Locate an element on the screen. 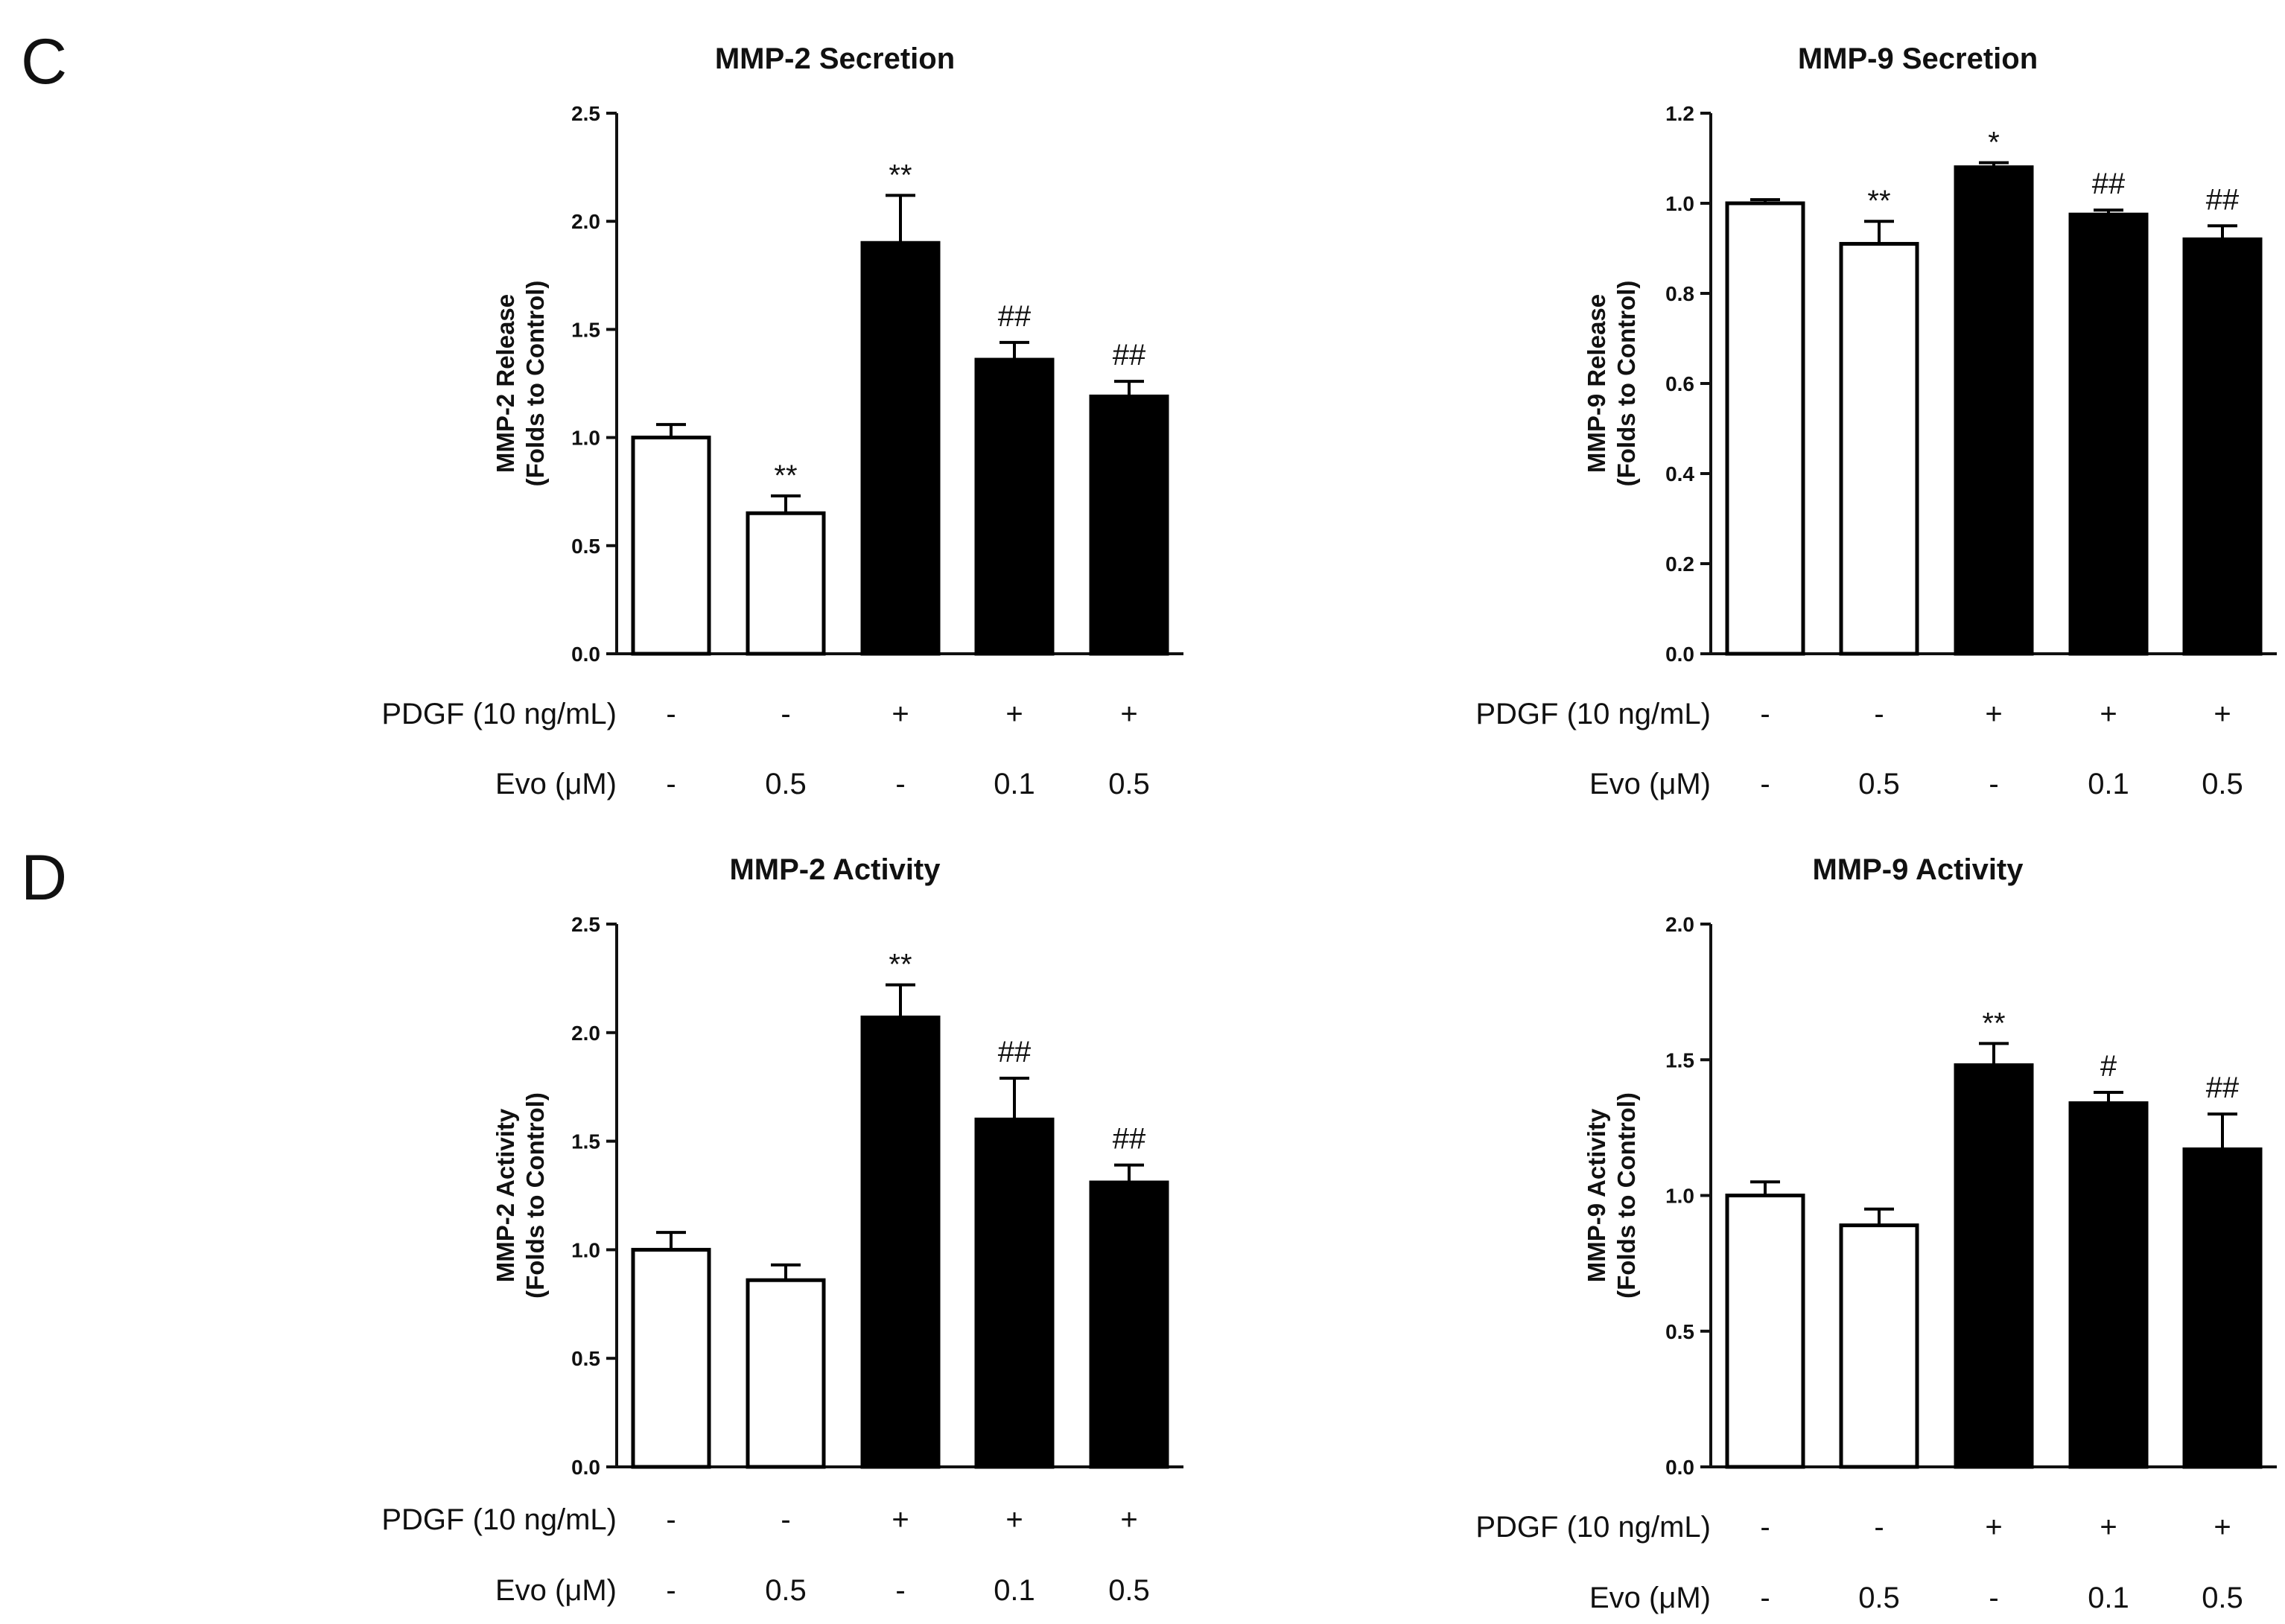 Image resolution: width=2285 pixels, height=1624 pixels. y-axis-label: MMP-9 Activity is located at coordinates (1597, 1195).